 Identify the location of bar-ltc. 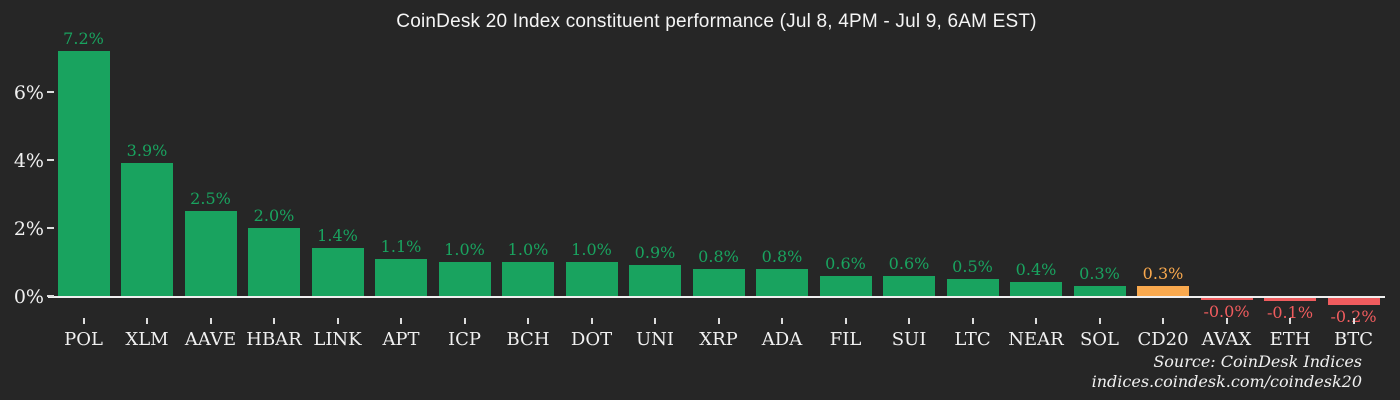
(972, 287).